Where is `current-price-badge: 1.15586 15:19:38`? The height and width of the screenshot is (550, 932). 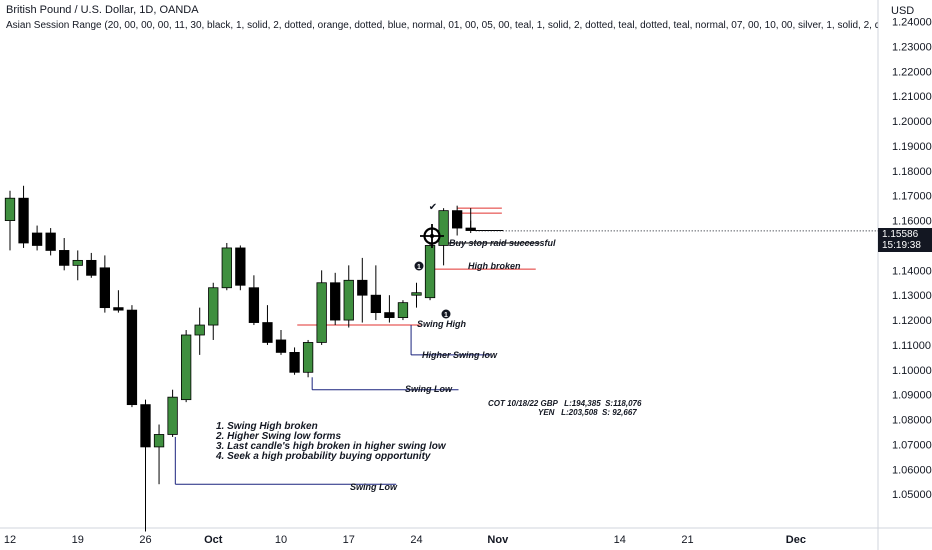 current-price-badge: 1.15586 15:19:38 is located at coordinates (905, 240).